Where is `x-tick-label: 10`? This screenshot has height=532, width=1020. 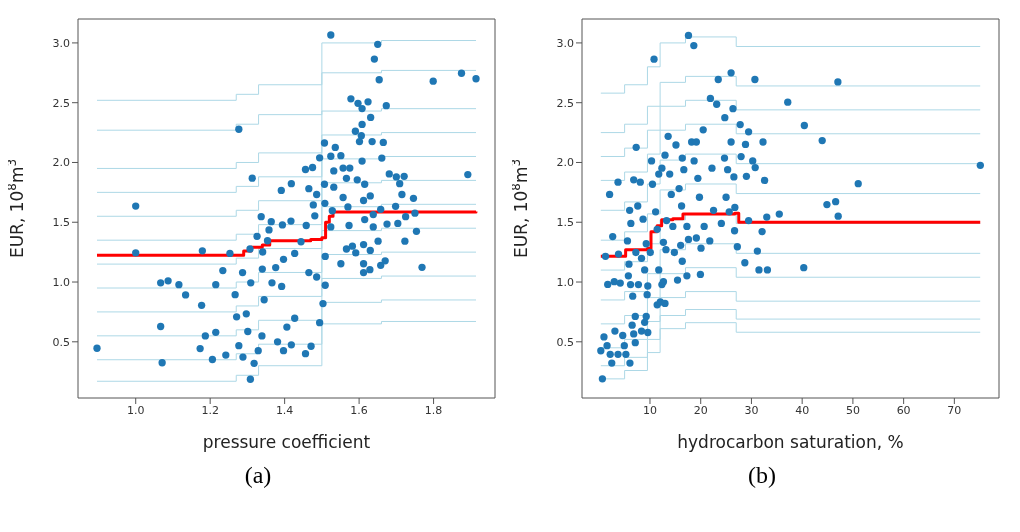 x-tick-label: 10 is located at coordinates (649, 410).